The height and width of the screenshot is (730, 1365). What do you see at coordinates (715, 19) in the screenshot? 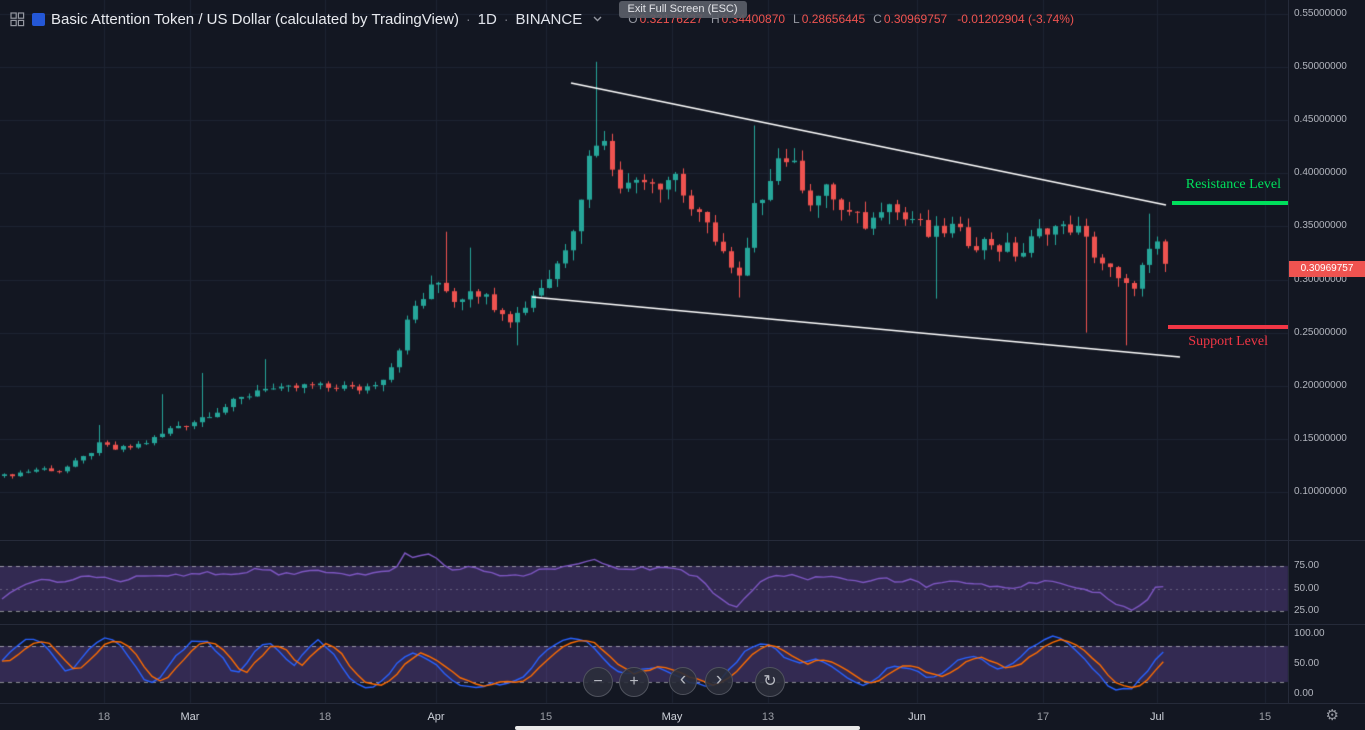
I see `high-label: H` at bounding box center [715, 19].